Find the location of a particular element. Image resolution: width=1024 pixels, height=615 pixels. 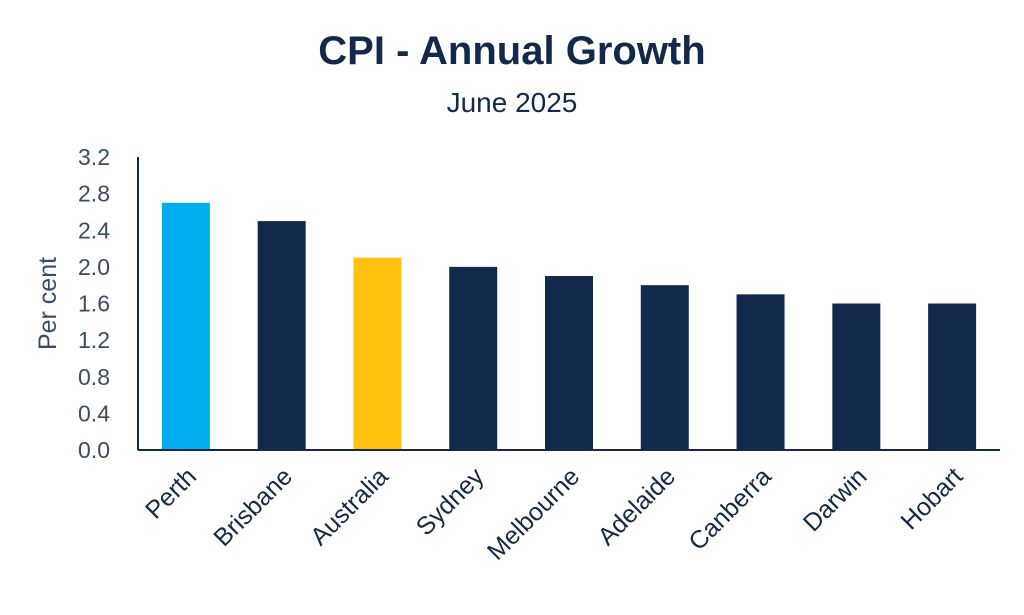

y-tick-label: 3.2 is located at coordinates (94, 157).